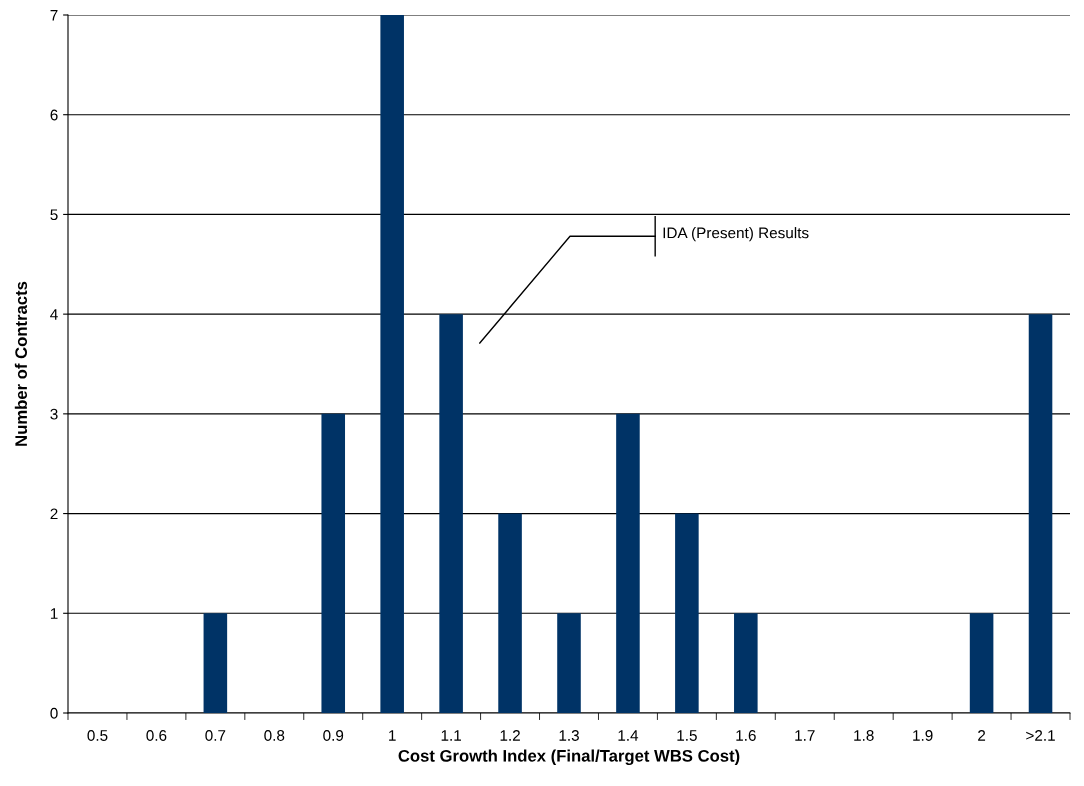  I want to click on x-tick-label: 0.9, so click(333, 735).